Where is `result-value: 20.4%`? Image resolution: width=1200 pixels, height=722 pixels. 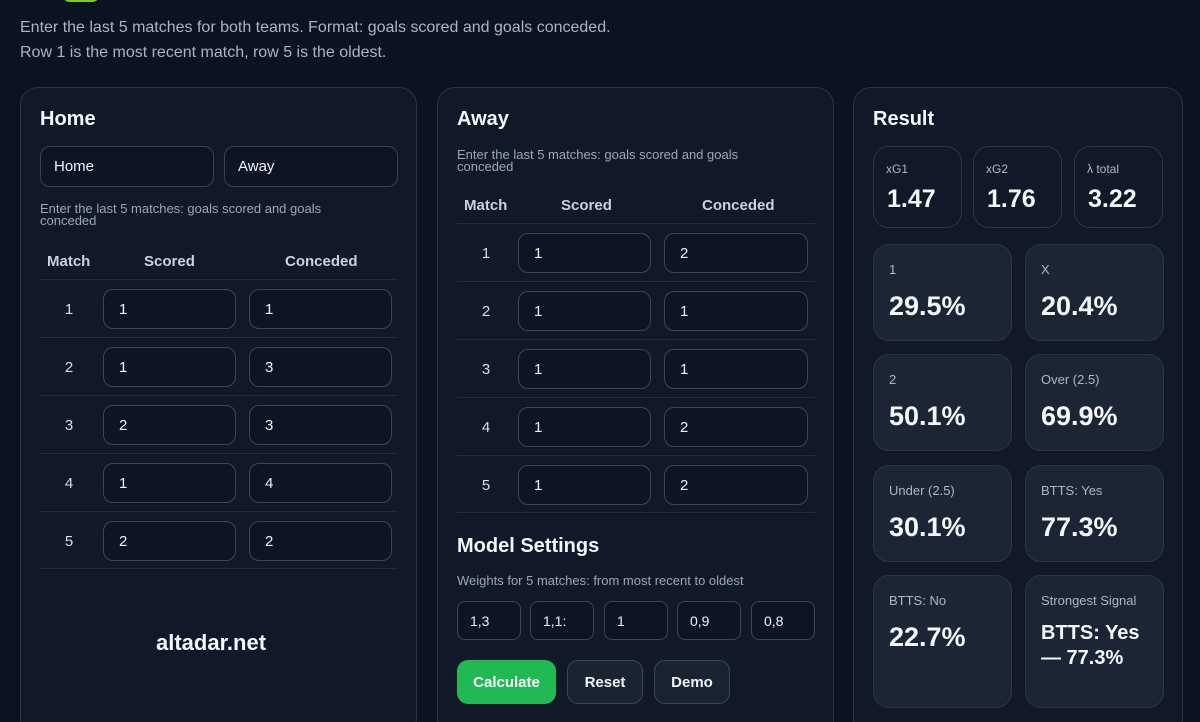
result-value: 20.4% is located at coordinates (1079, 306).